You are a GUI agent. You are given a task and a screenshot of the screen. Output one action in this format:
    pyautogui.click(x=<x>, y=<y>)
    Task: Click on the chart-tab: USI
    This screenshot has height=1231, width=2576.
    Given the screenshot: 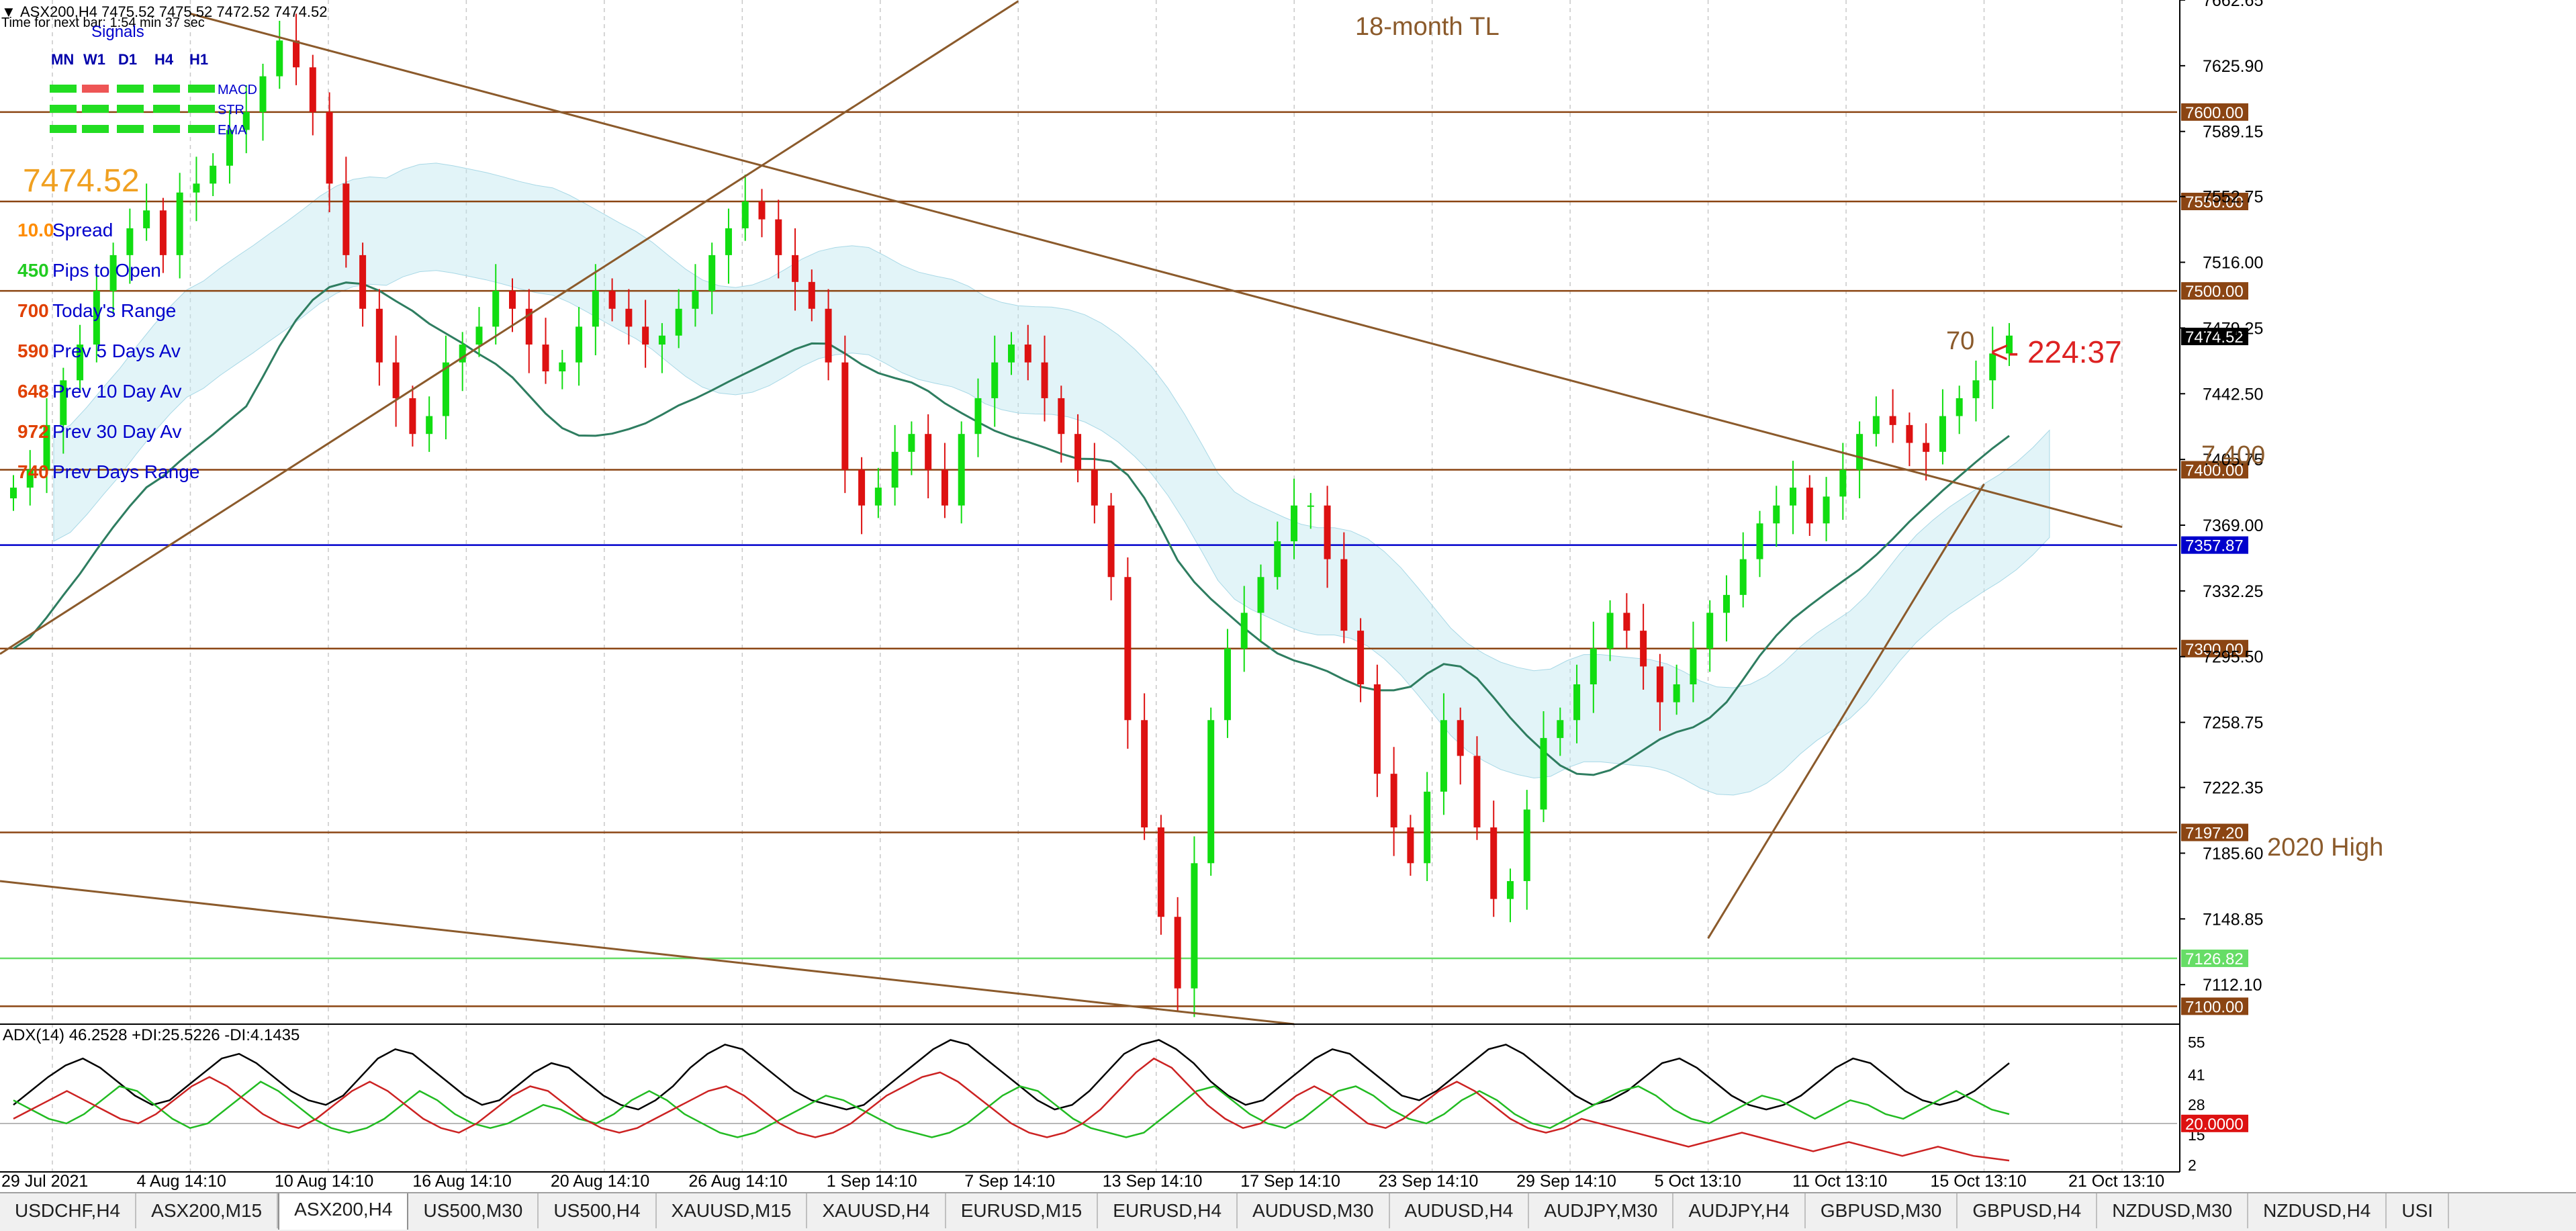 What is the action you would take?
    pyautogui.click(x=2418, y=1210)
    